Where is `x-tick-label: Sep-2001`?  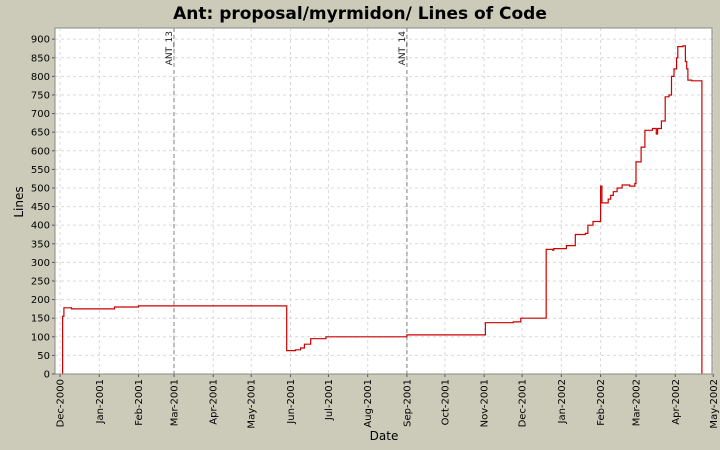 x-tick-label: Sep-2001 is located at coordinates (407, 403).